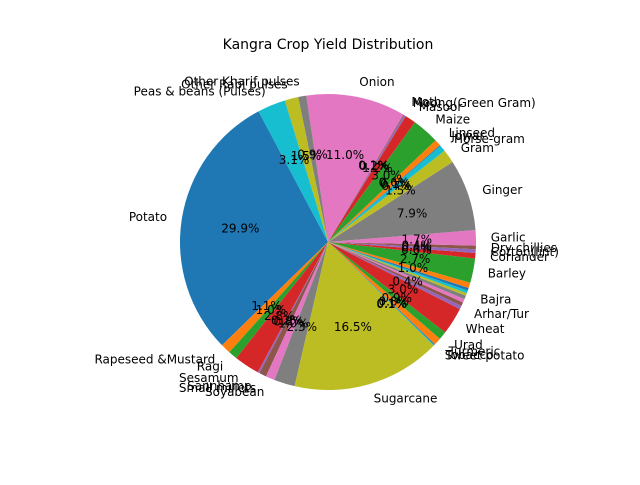 The width and height of the screenshot is (640, 485). Describe the element at coordinates (519, 257) in the screenshot. I see `pie-category-label: Coriander` at that location.